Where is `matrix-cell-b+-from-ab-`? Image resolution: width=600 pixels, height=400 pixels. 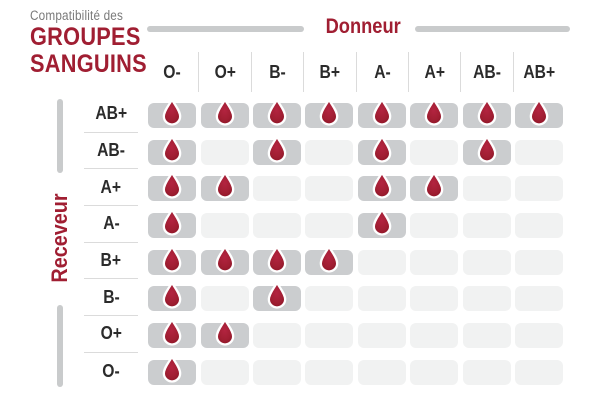 matrix-cell-b+-from-ab- is located at coordinates (486, 261).